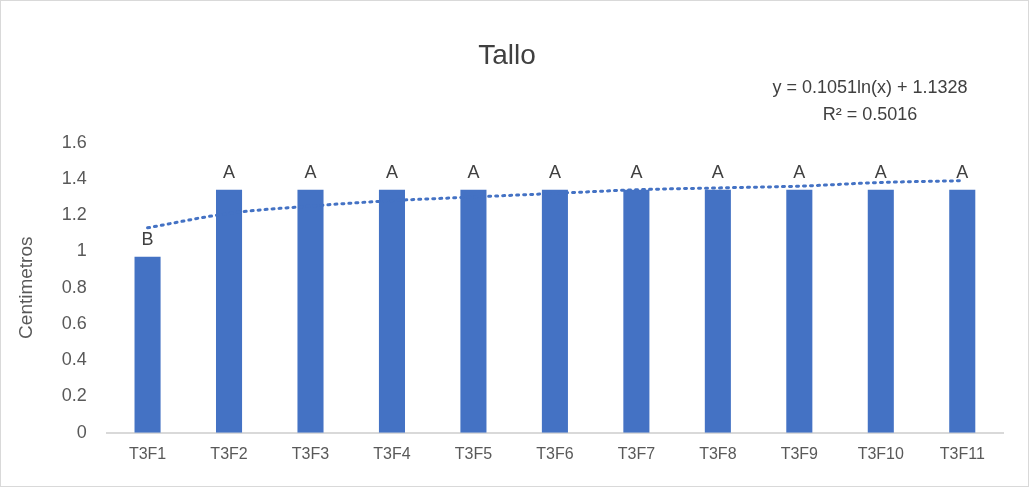  I want to click on y-tick-label: 1.6, so click(74, 141).